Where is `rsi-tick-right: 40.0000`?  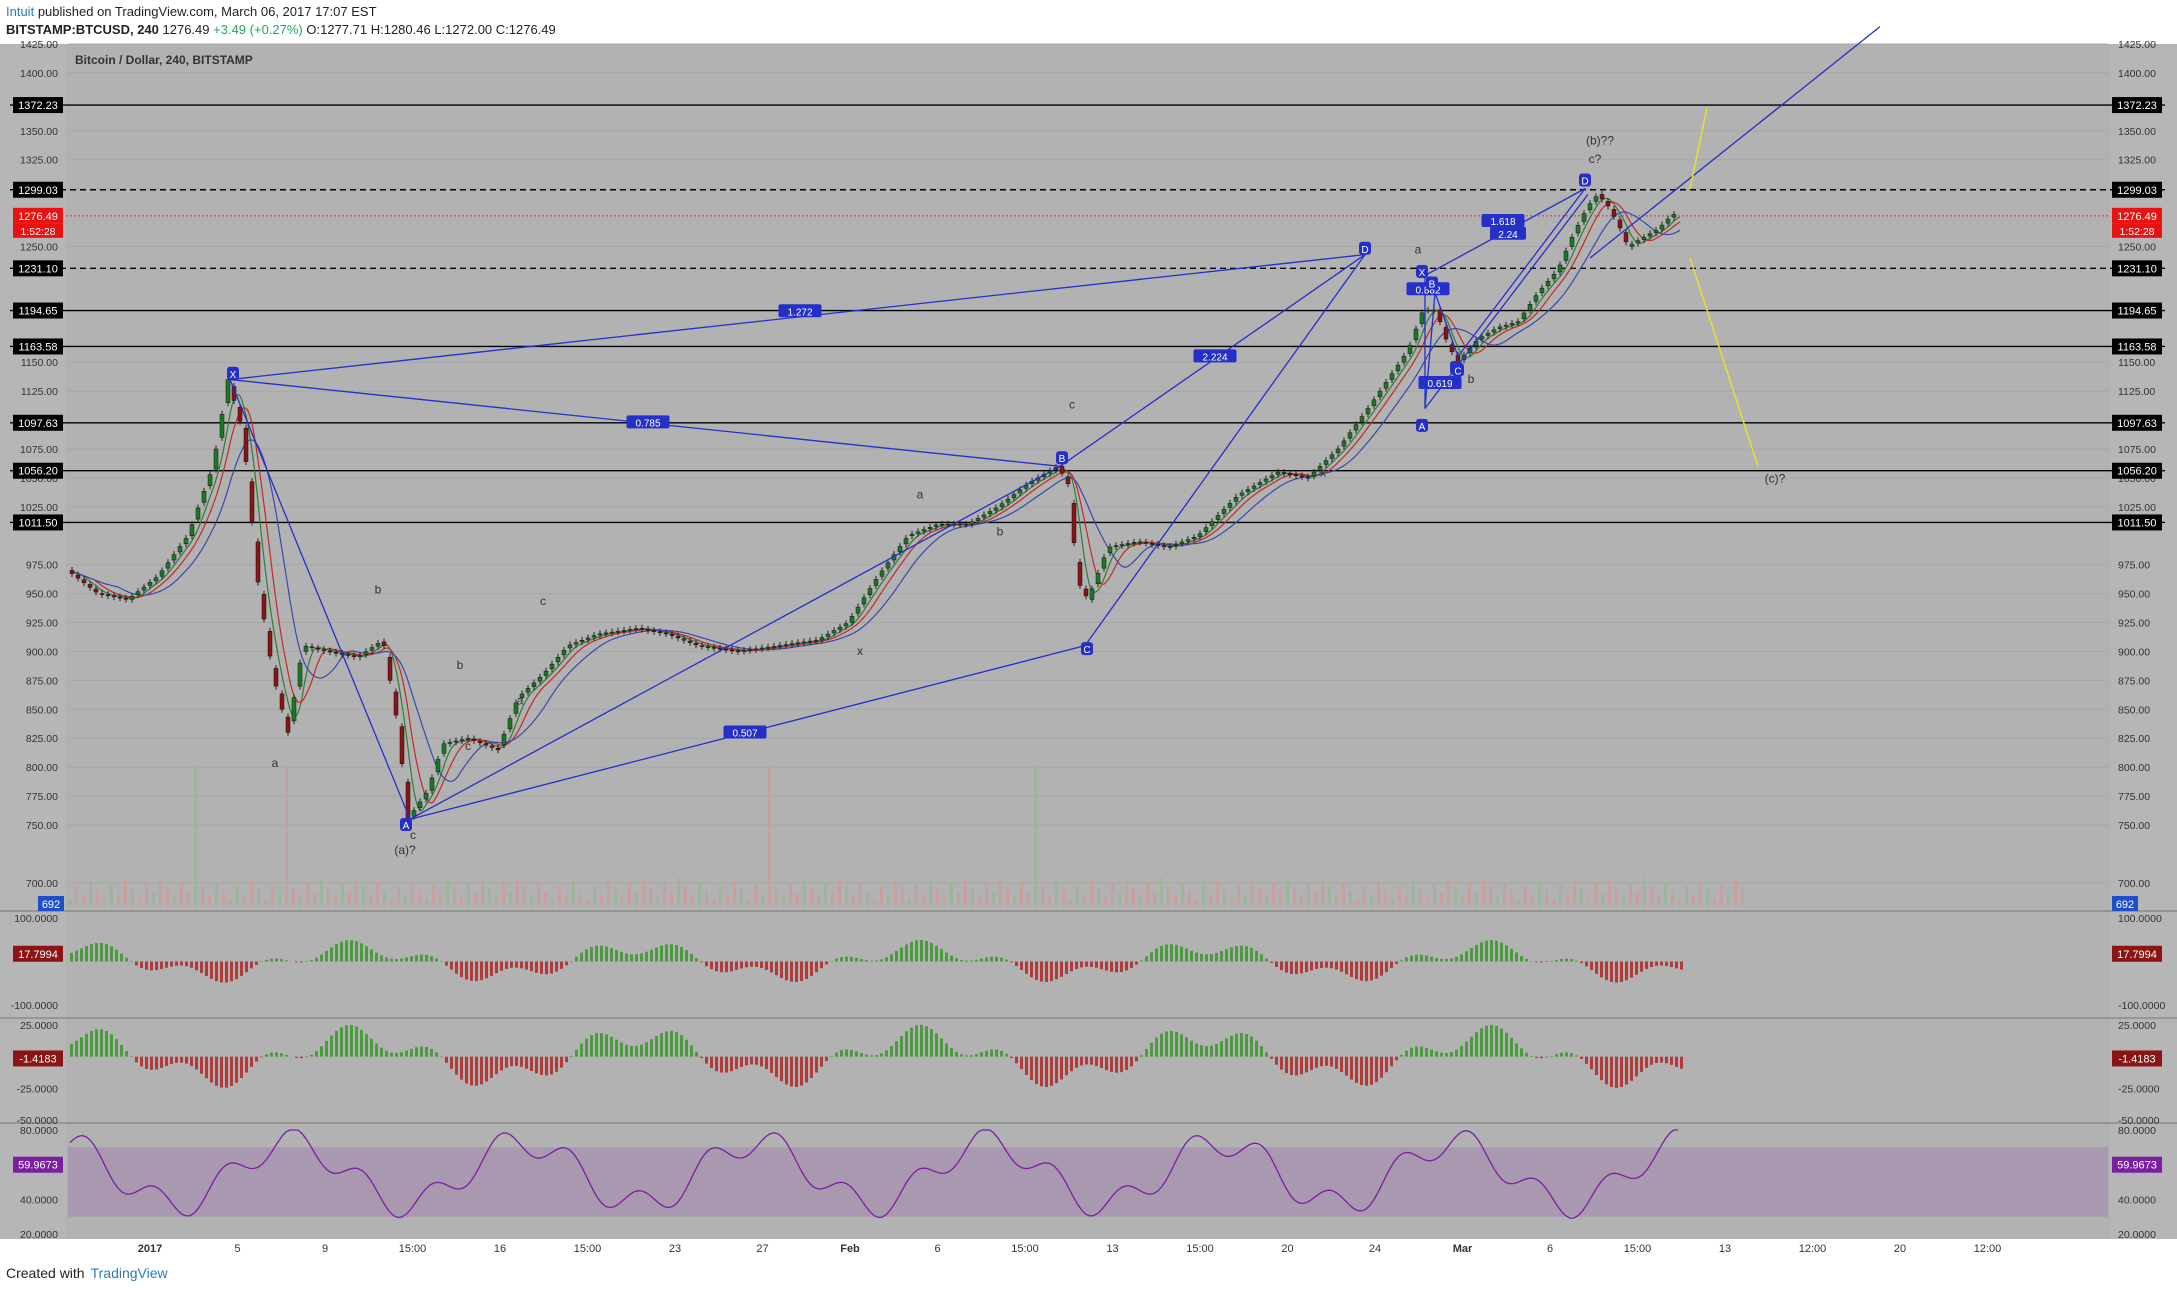 rsi-tick-right: 40.0000 is located at coordinates (2137, 1200).